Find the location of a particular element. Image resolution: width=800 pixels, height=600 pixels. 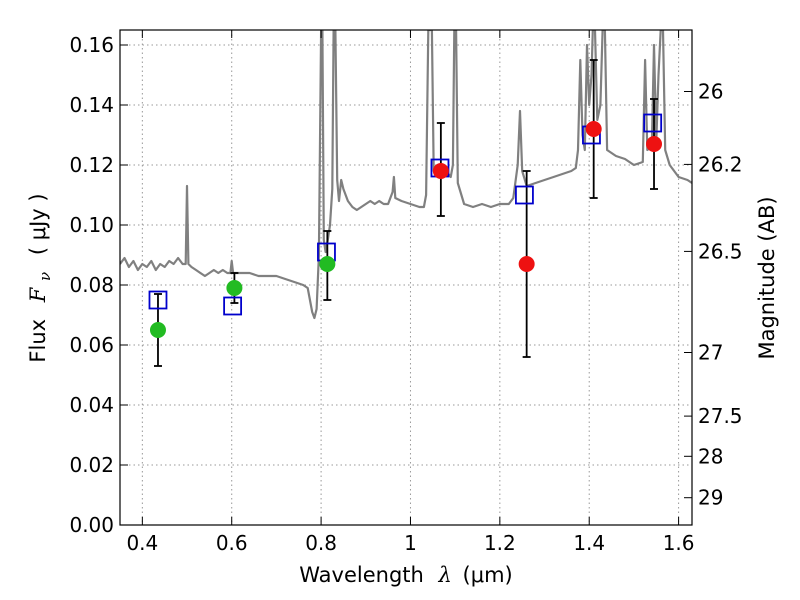

x-tick-label: 1 is located at coordinates (410, 543).